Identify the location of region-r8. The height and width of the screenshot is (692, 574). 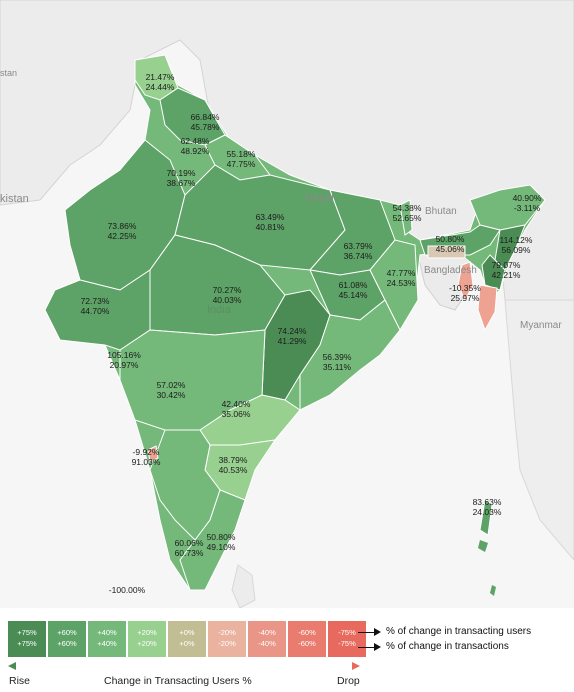
(406, 217).